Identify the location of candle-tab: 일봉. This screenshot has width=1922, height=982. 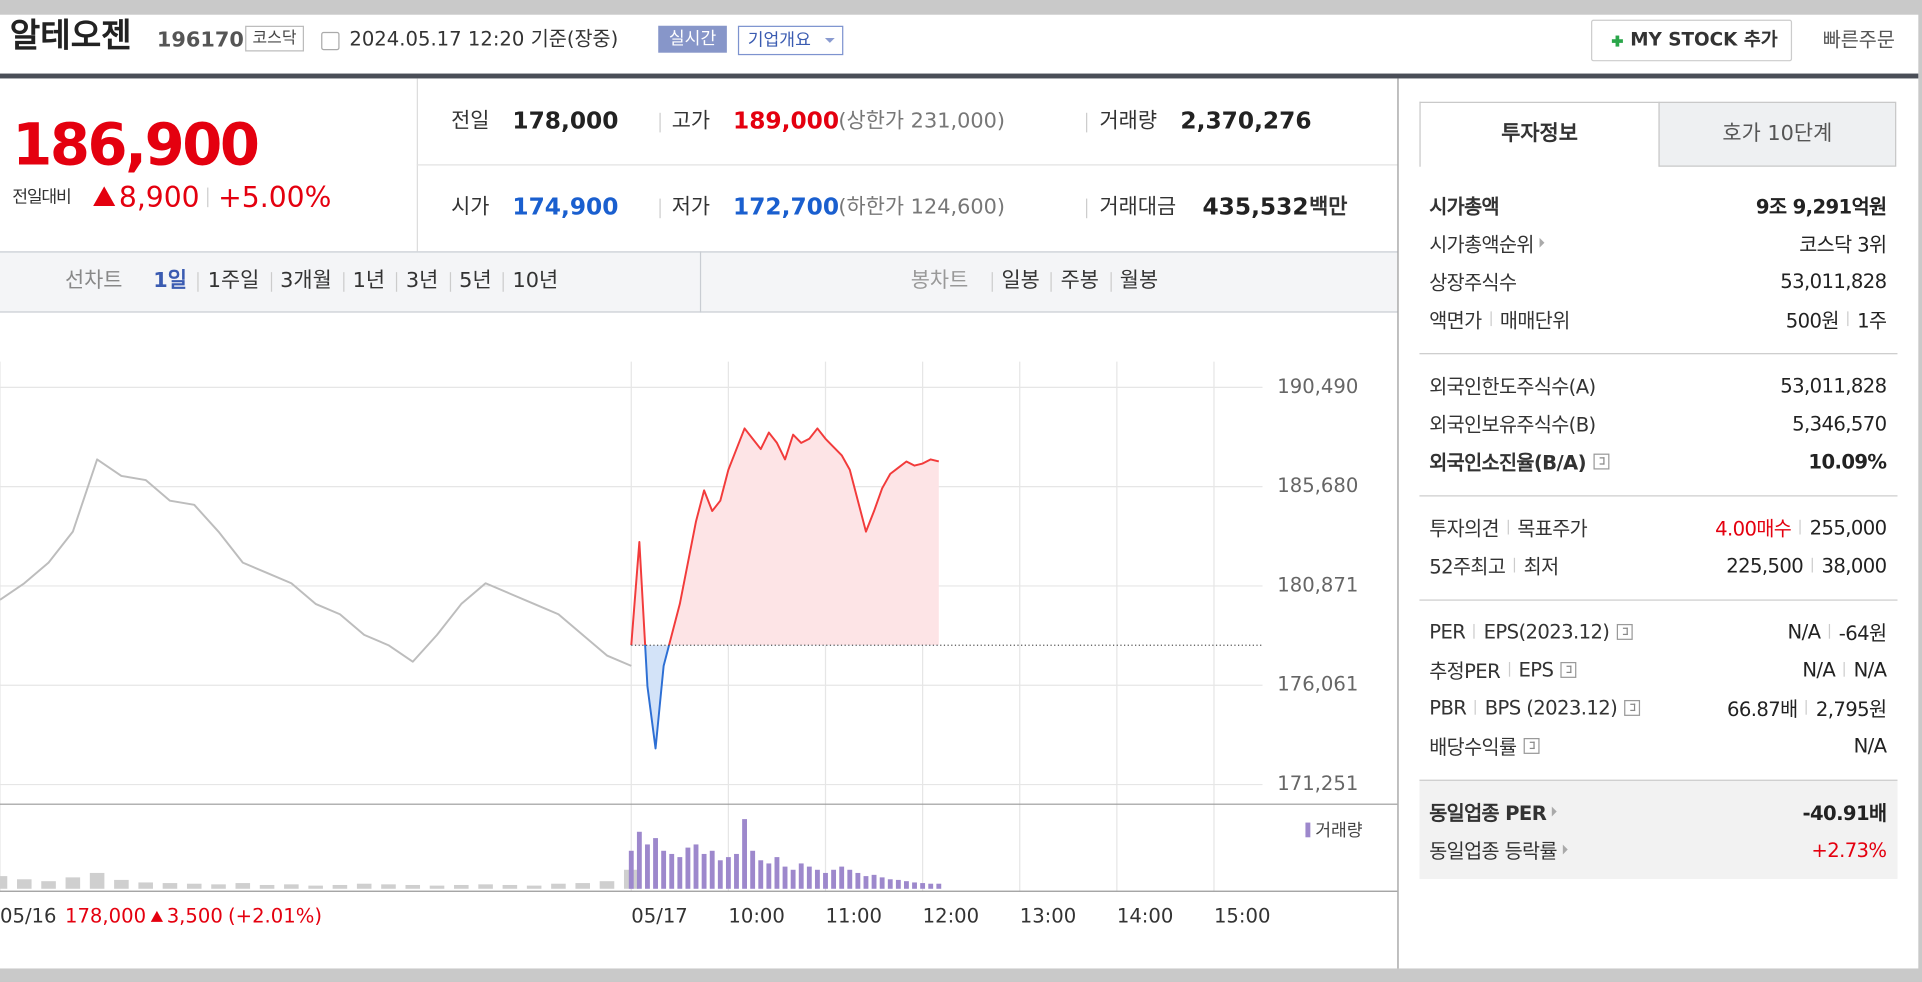
(1020, 280).